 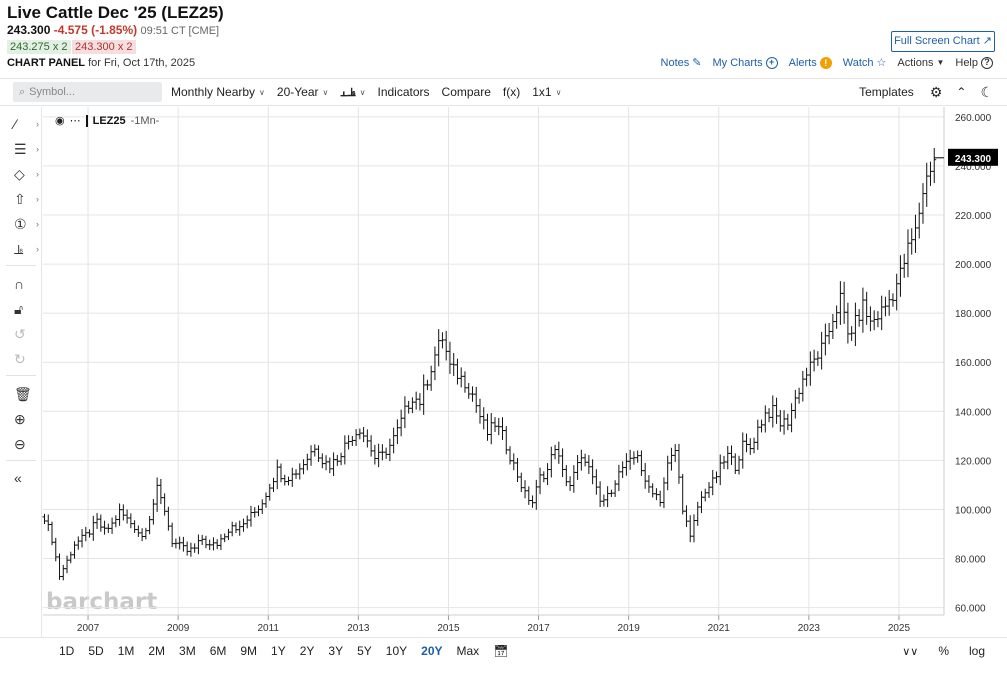 What do you see at coordinates (466, 92) in the screenshot?
I see `compare-button: Compare` at bounding box center [466, 92].